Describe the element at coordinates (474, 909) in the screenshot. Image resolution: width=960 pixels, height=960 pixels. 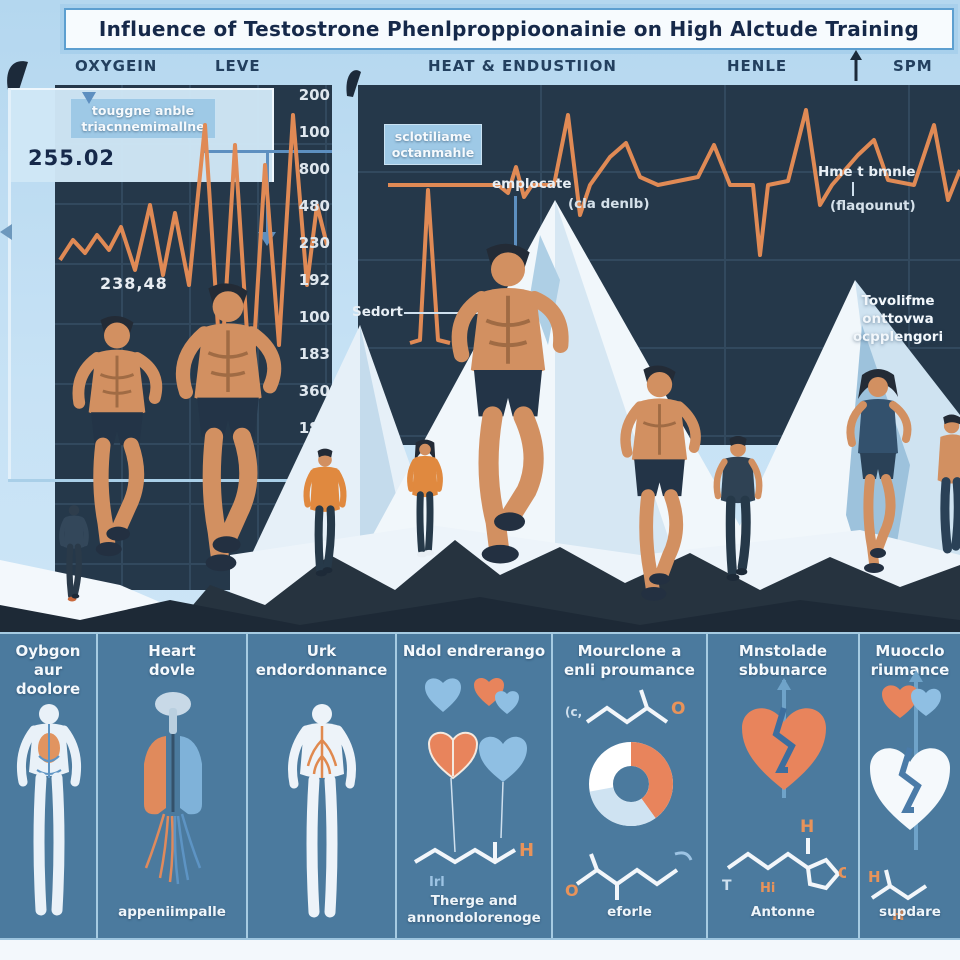
I see `panel-footer: Therge and annondolorenoge` at that location.